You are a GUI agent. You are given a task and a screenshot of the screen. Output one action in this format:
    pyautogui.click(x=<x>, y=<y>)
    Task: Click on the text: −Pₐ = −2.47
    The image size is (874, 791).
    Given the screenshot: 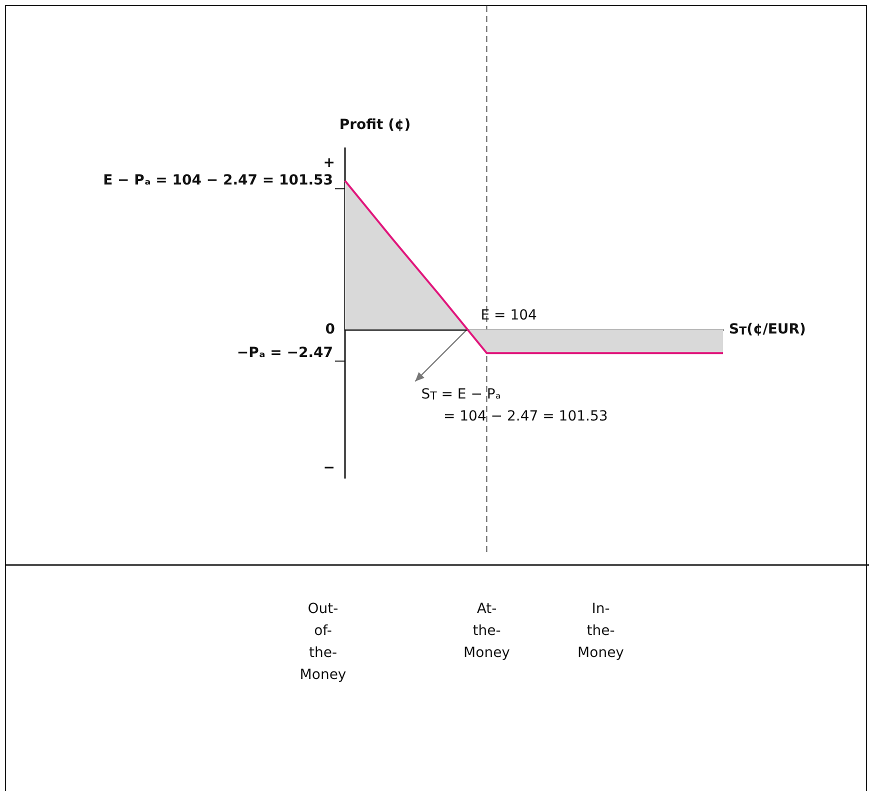 What is the action you would take?
    pyautogui.click(x=284, y=353)
    